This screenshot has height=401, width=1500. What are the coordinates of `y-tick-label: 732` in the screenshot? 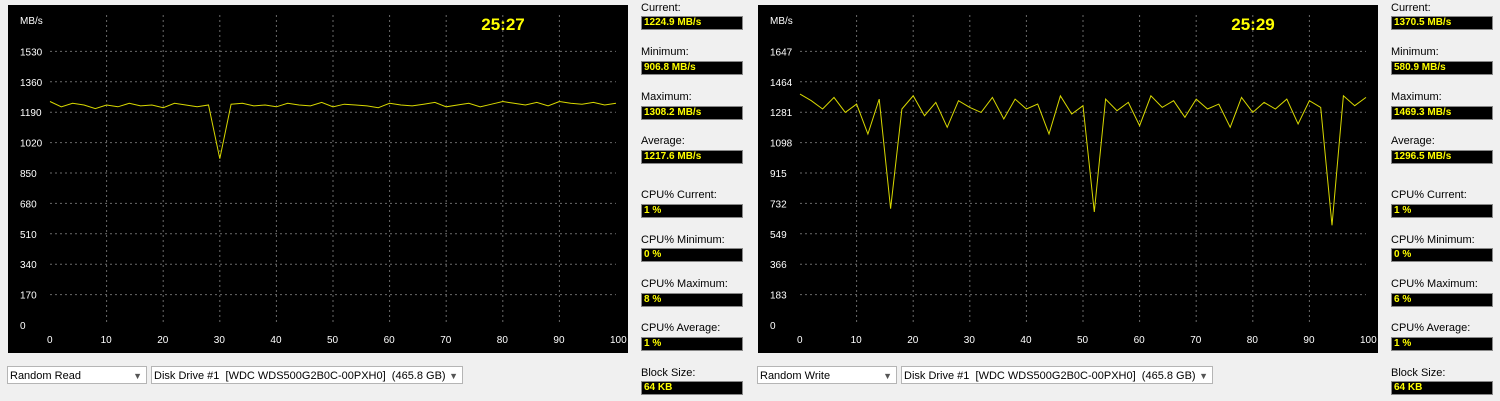 It's located at (778, 204).